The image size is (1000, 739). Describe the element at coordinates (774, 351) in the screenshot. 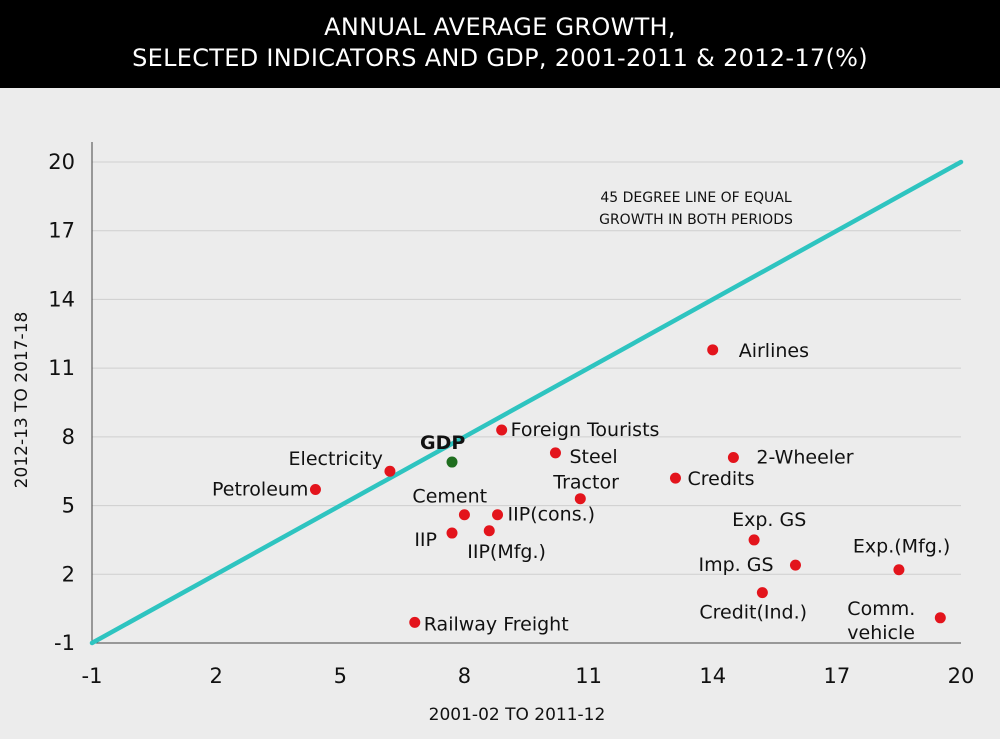

I see `point-label-airlines: Airlines` at that location.